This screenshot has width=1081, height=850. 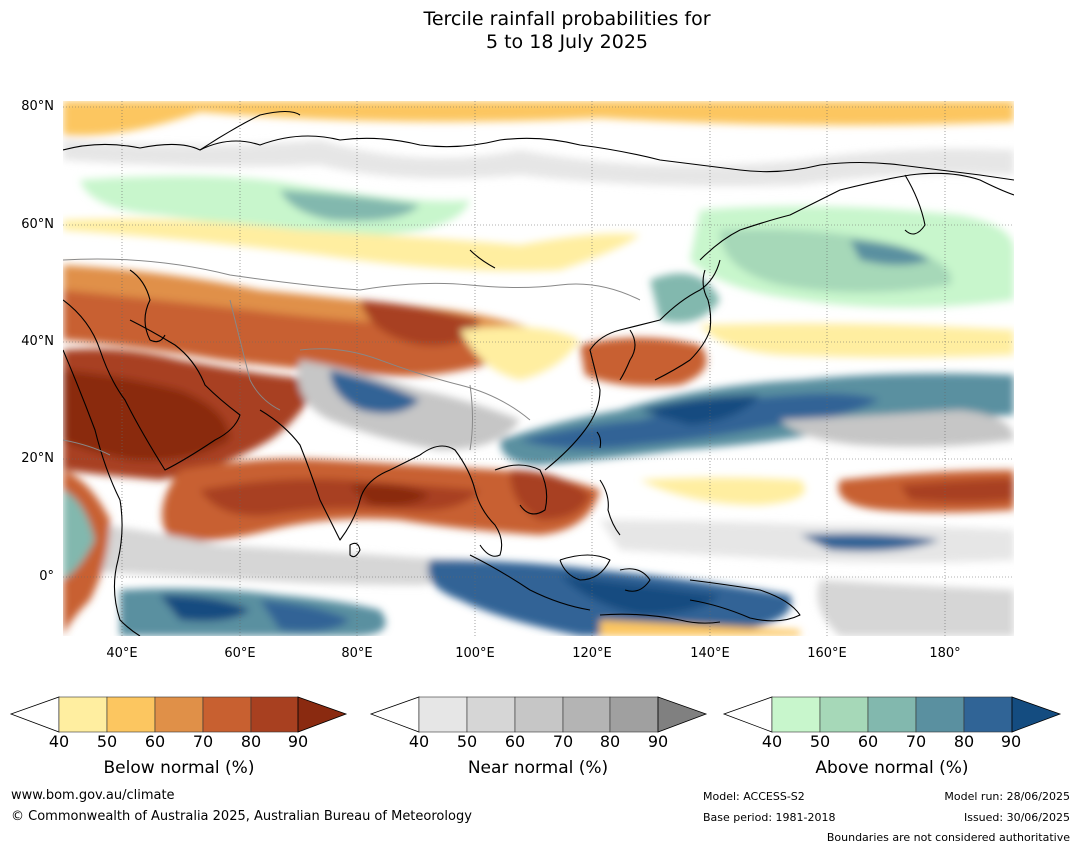 What do you see at coordinates (563, 741) in the screenshot?
I see `cbar-near-tick: 70` at bounding box center [563, 741].